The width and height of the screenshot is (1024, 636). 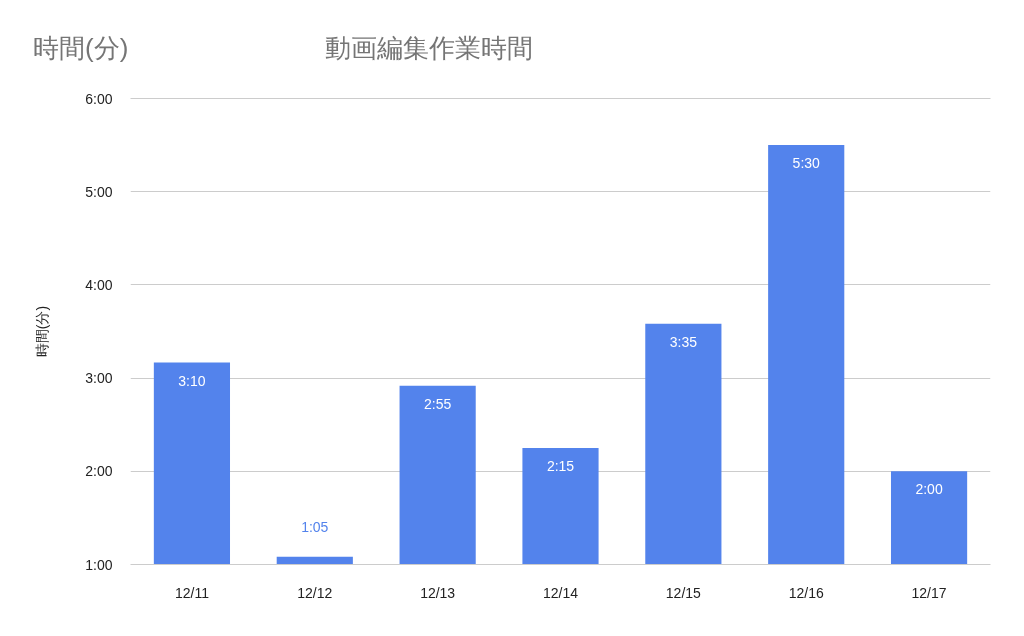 I want to click on data-label: 3:35, so click(x=683, y=341).